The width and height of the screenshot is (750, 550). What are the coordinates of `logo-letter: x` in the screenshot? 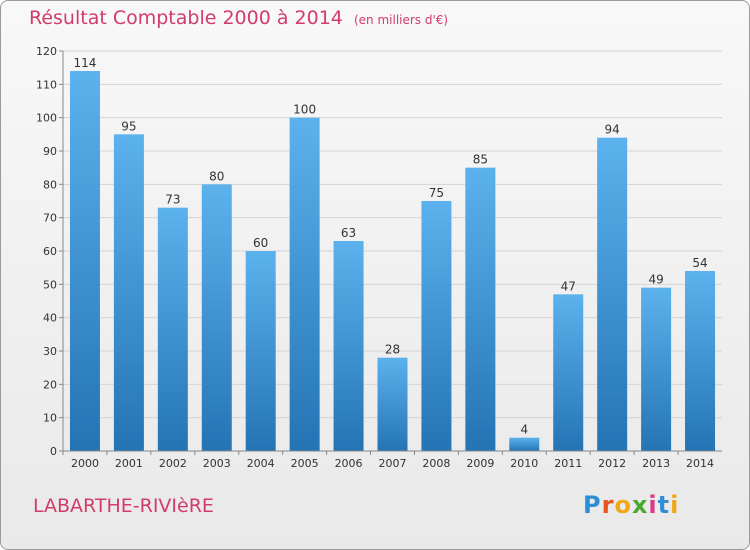 It's located at (640, 505).